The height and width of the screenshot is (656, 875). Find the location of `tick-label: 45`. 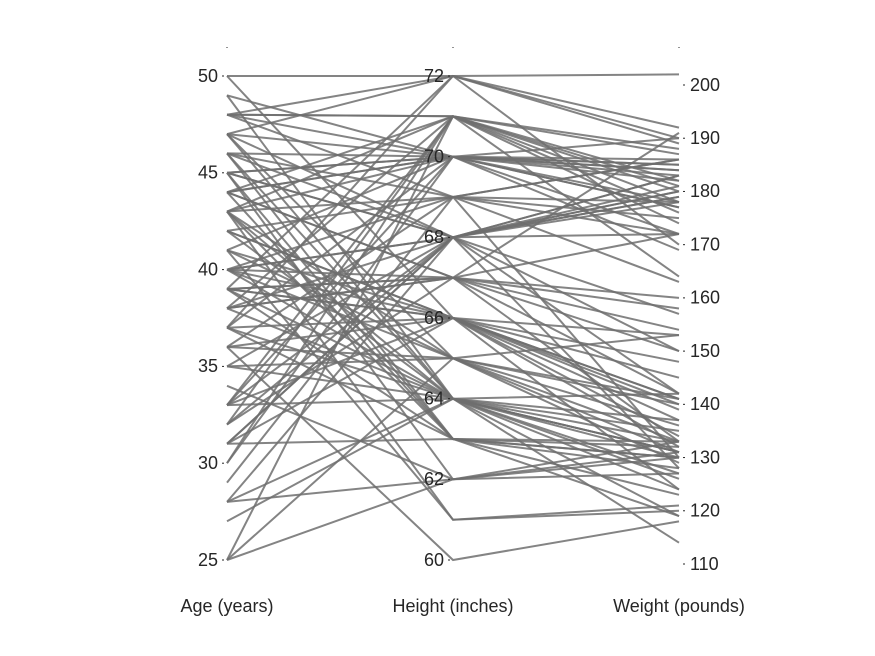

tick-label: 45 is located at coordinates (208, 173).